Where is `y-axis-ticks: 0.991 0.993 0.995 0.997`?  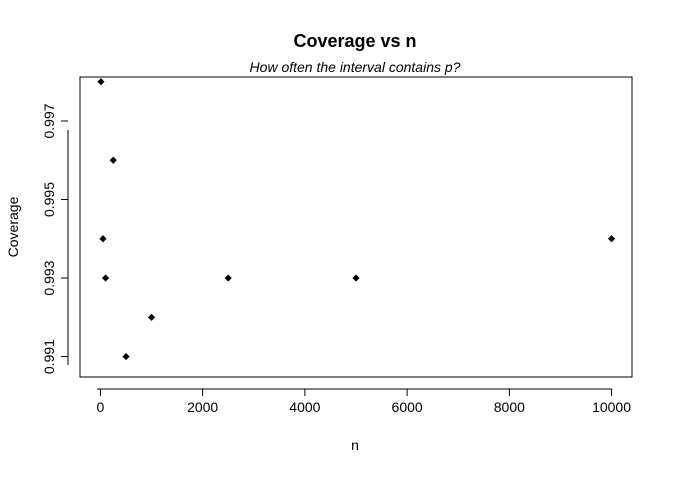
y-axis-ticks: 0.991 0.993 0.995 0.997 is located at coordinates (54, 238).